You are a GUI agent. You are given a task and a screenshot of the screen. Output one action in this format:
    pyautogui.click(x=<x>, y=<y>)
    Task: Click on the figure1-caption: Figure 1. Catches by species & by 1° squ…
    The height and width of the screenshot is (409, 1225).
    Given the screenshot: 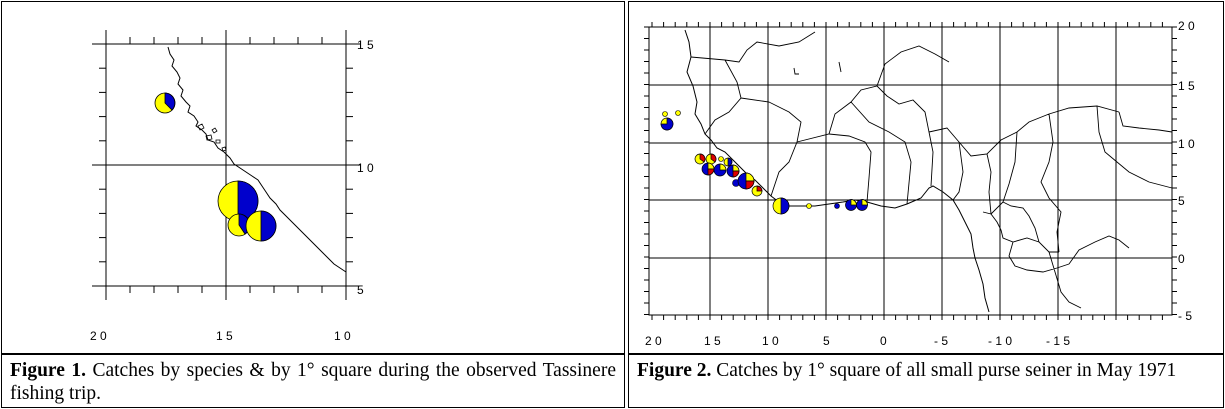 What is the action you would take?
    pyautogui.click(x=313, y=381)
    